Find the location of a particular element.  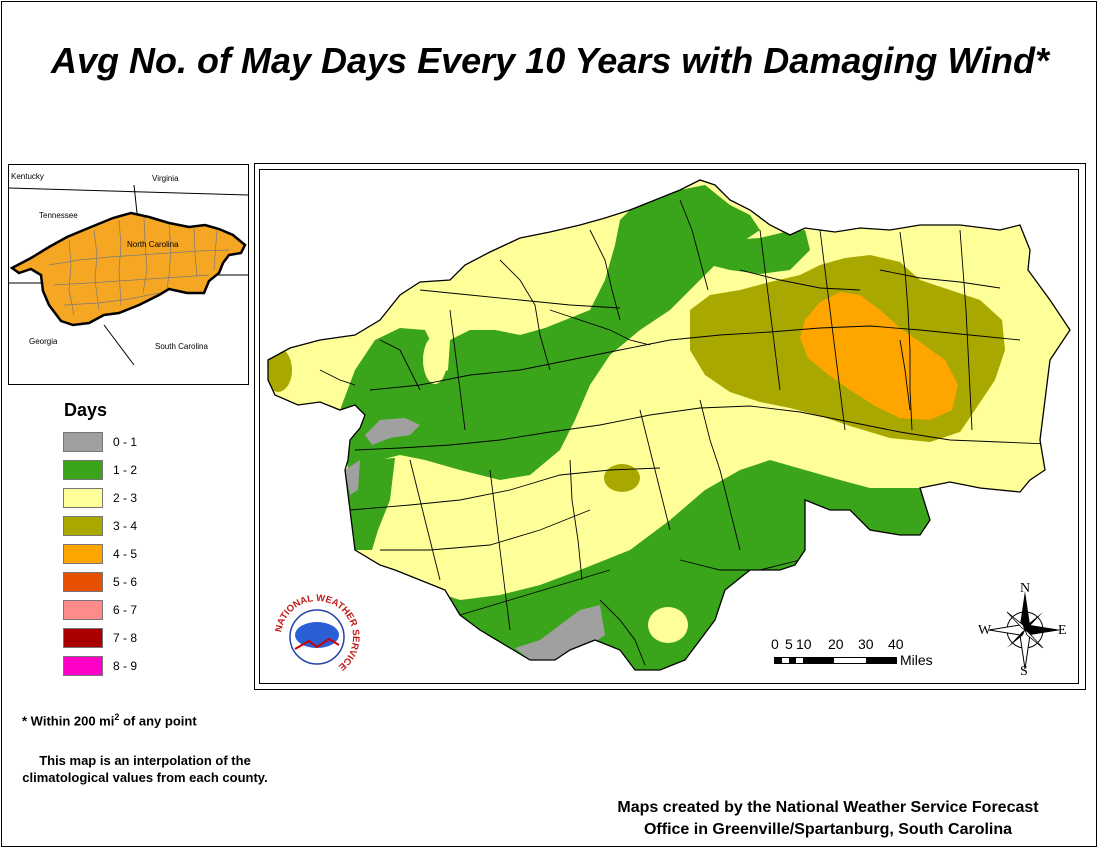

compass-rose is located at coordinates (1024, 630).